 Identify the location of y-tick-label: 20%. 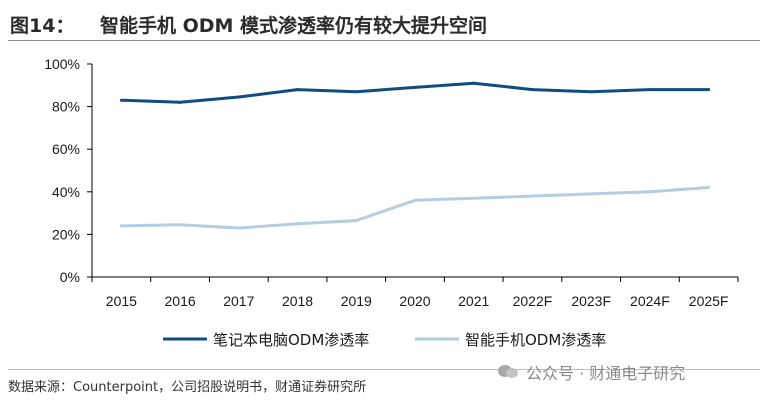
(66, 234).